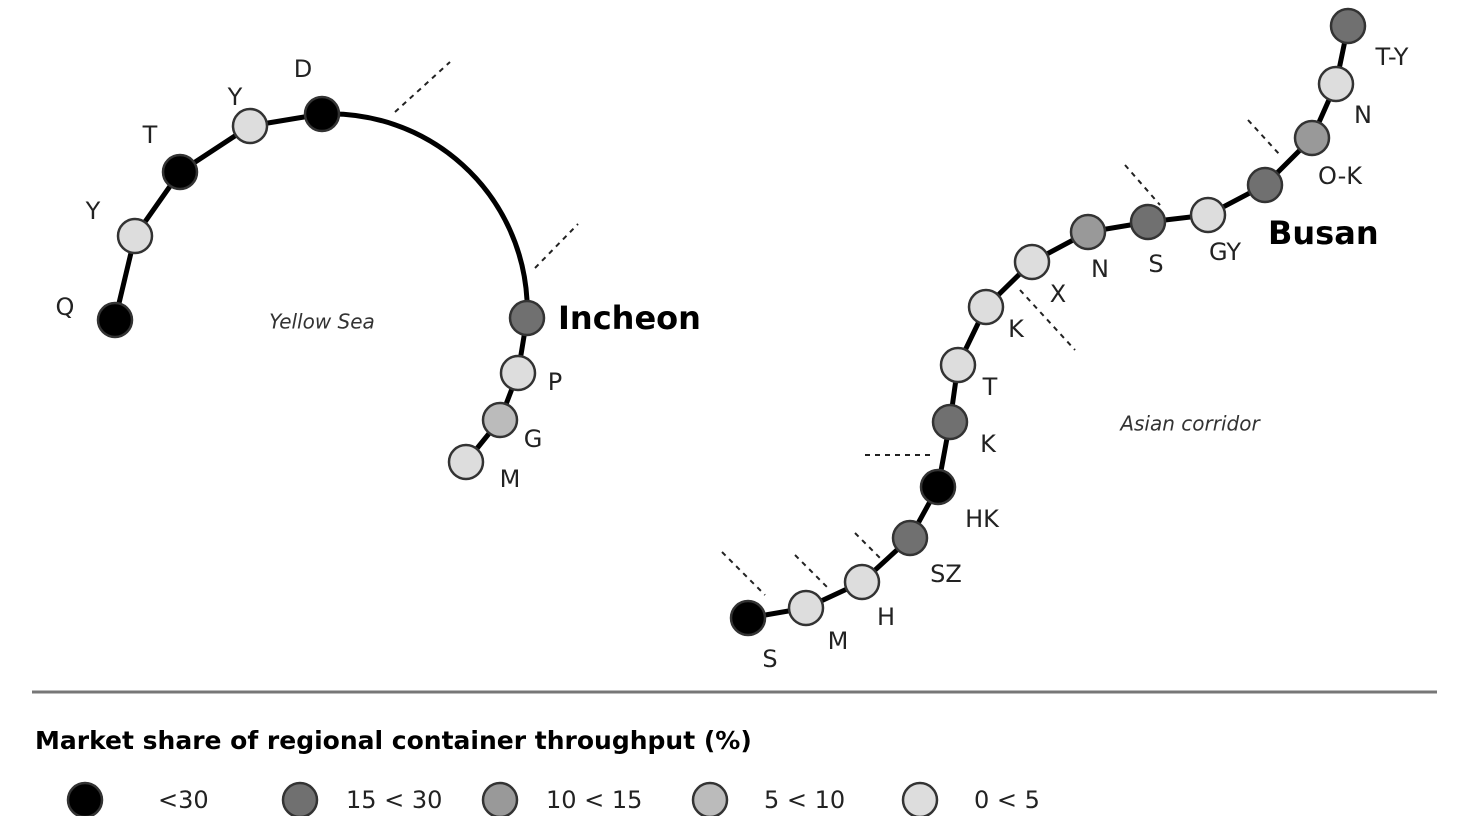 This screenshot has width=1465, height=820. What do you see at coordinates (394, 800) in the screenshot?
I see `legend-label: 15 < 30` at bounding box center [394, 800].